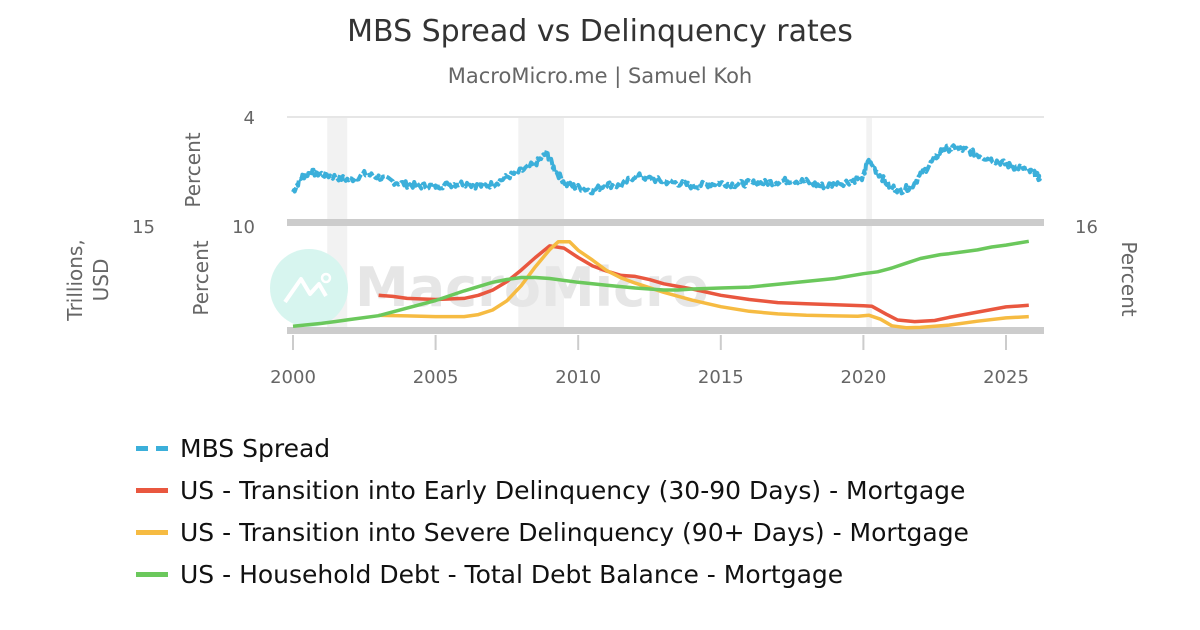 This screenshot has width=1200, height=630. Describe the element at coordinates (293, 377) in the screenshot. I see `x-tick-label: 2000` at that location.